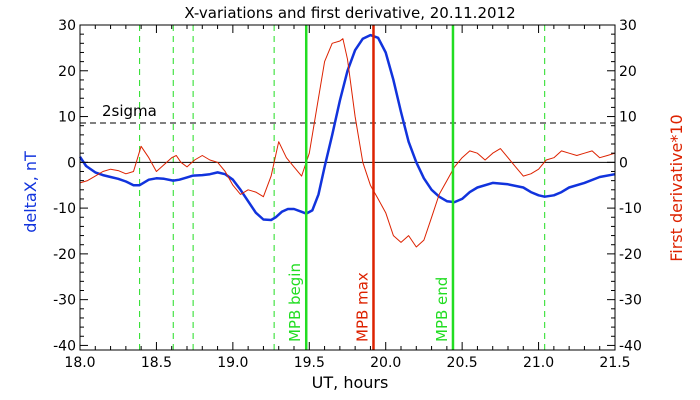  I want to click on y-tick-label-left: -30, so click(64, 301).